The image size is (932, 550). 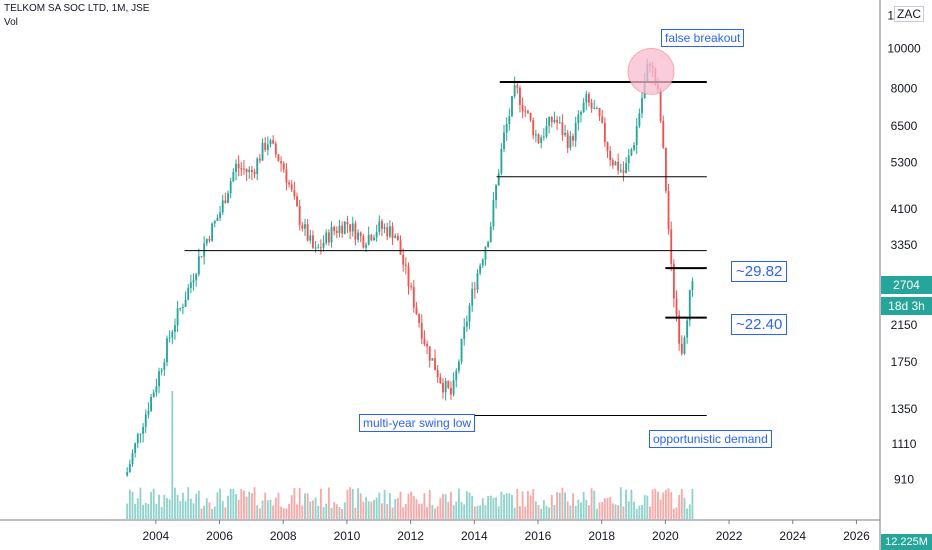 I want to click on time-tick-label: 2010, so click(x=347, y=536).